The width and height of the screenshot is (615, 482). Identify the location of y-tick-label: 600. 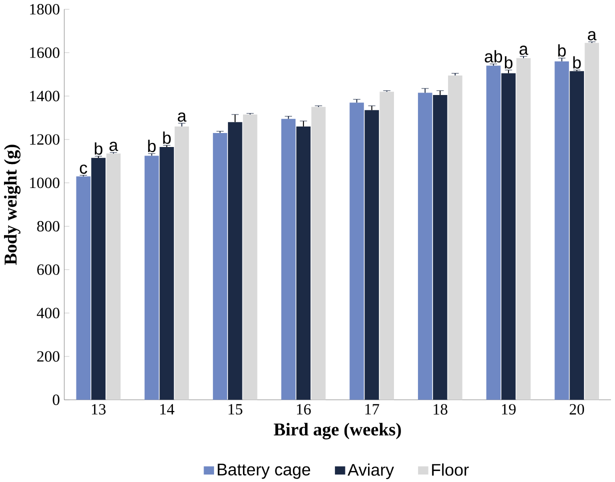
(48, 269).